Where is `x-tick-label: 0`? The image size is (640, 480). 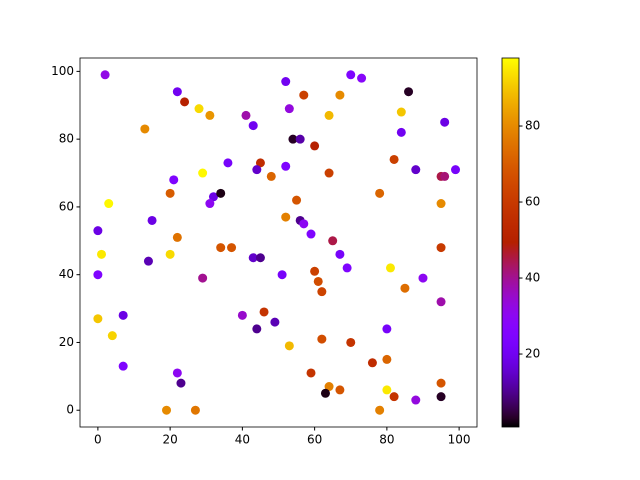 x-tick-label: 0 is located at coordinates (98, 440).